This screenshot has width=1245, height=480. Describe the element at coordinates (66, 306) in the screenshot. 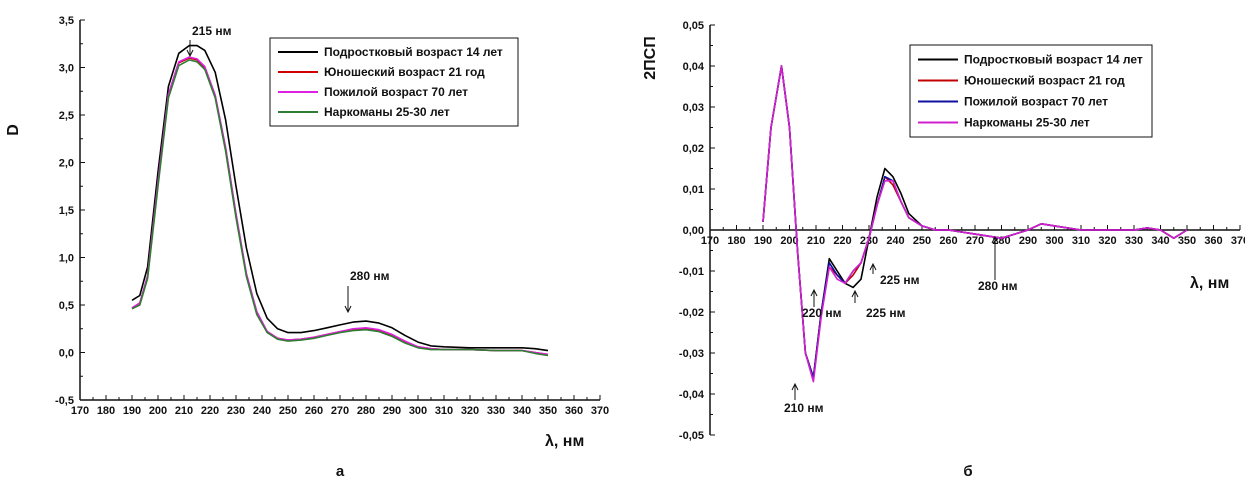

I see `y-tick-label: 0,5` at that location.